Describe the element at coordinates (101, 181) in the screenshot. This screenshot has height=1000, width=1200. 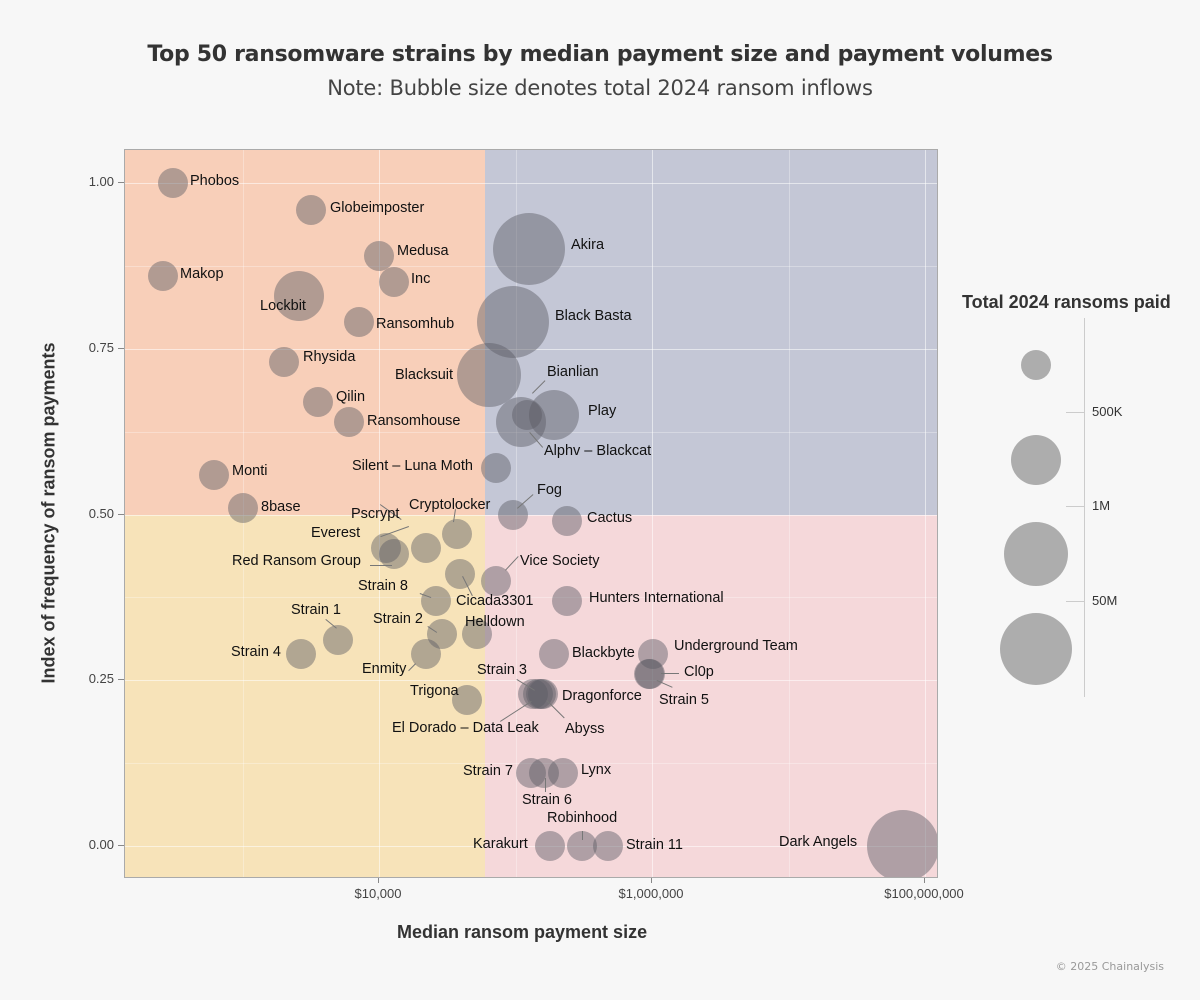
I see `y-tick-label: 1.00` at that location.